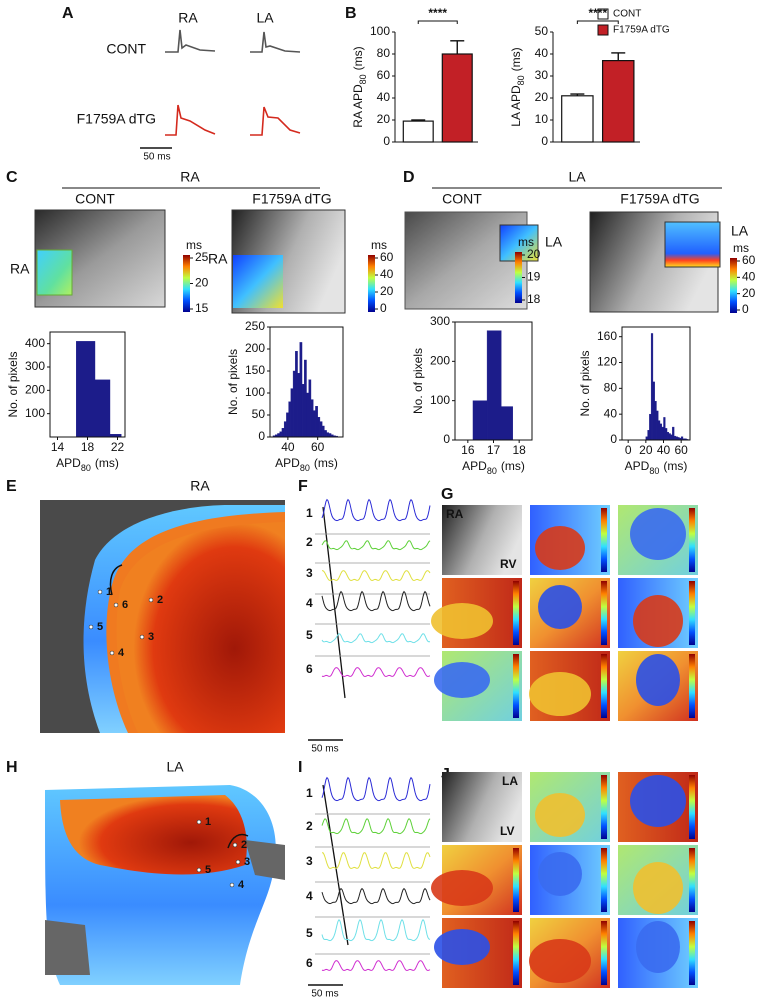 This screenshot has height=1001, width=772. What do you see at coordinates (359, 86) in the screenshot?
I see `y-axis-title: RA APD80 (ms)` at bounding box center [359, 86].